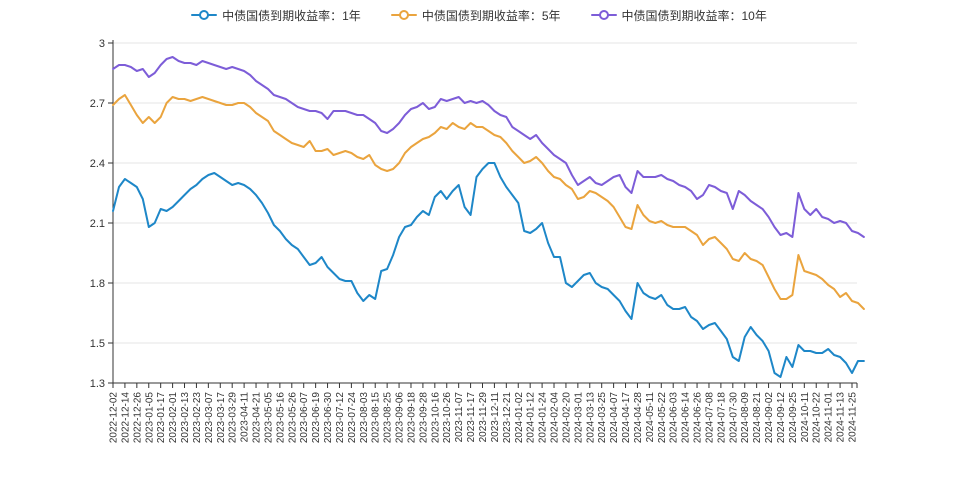  Describe the element at coordinates (376, 418) in the screenshot. I see `x-axis-label: 2023-08-15` at that location.